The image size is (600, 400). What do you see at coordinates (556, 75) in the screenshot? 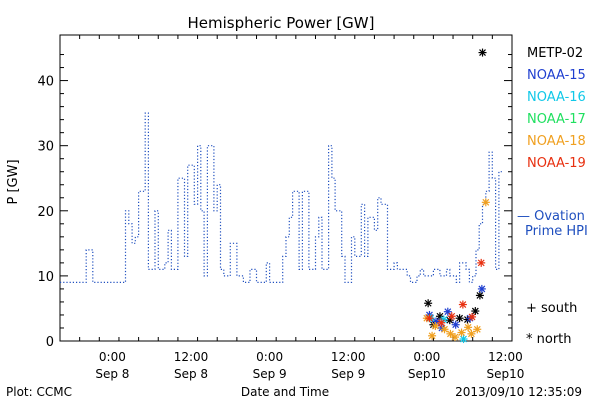
I see `legend-item-noaa-15: NOAA-15` at bounding box center [556, 75].